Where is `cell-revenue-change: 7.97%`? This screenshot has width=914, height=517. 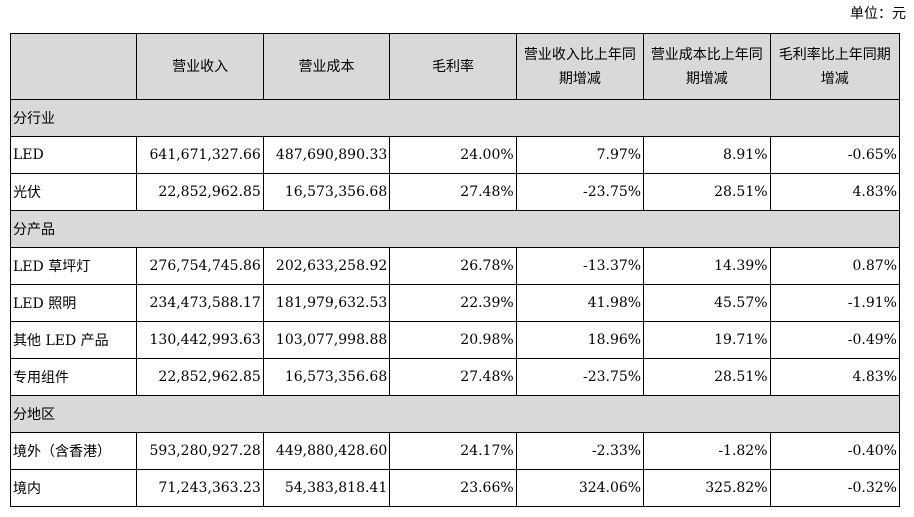 cell-revenue-change: 7.97% is located at coordinates (580, 155).